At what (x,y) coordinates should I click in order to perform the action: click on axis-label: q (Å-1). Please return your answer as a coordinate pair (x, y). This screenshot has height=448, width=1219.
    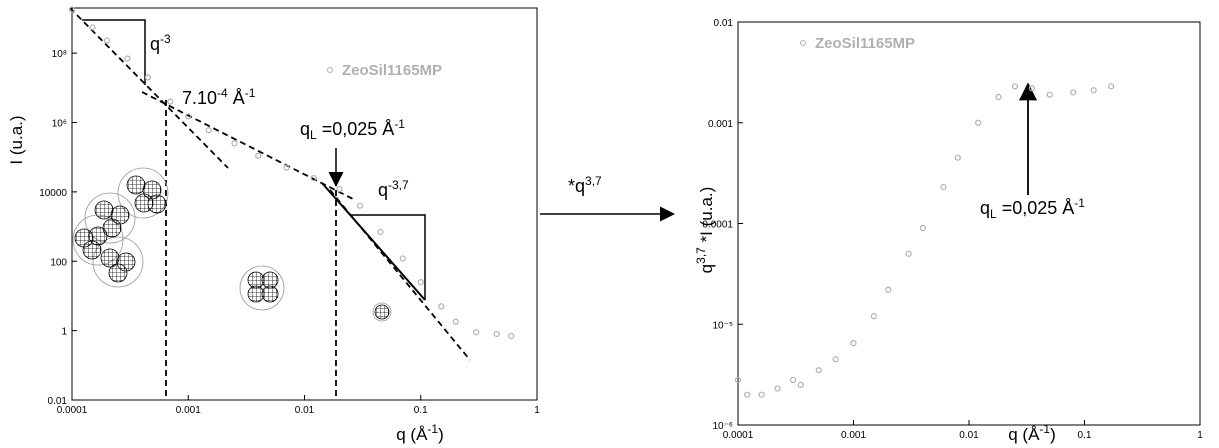
    Looking at the image, I should click on (420, 433).